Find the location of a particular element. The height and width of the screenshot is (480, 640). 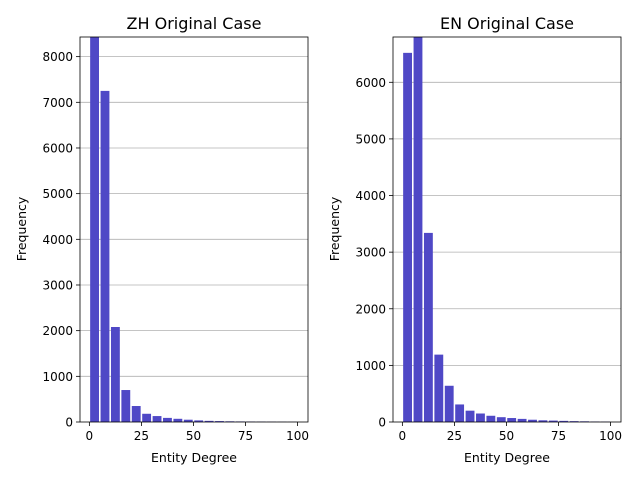

zh-chart-title: ZH Original Case is located at coordinates (194, 23).